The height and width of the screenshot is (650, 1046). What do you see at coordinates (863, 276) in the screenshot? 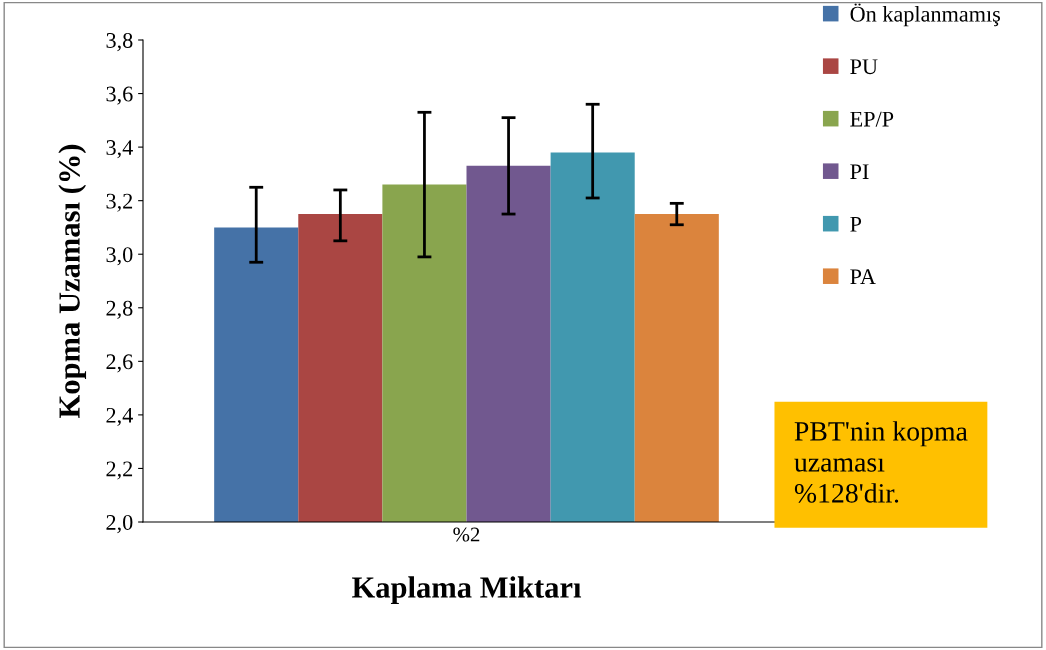
I see `legend-label: PA` at bounding box center [863, 276].